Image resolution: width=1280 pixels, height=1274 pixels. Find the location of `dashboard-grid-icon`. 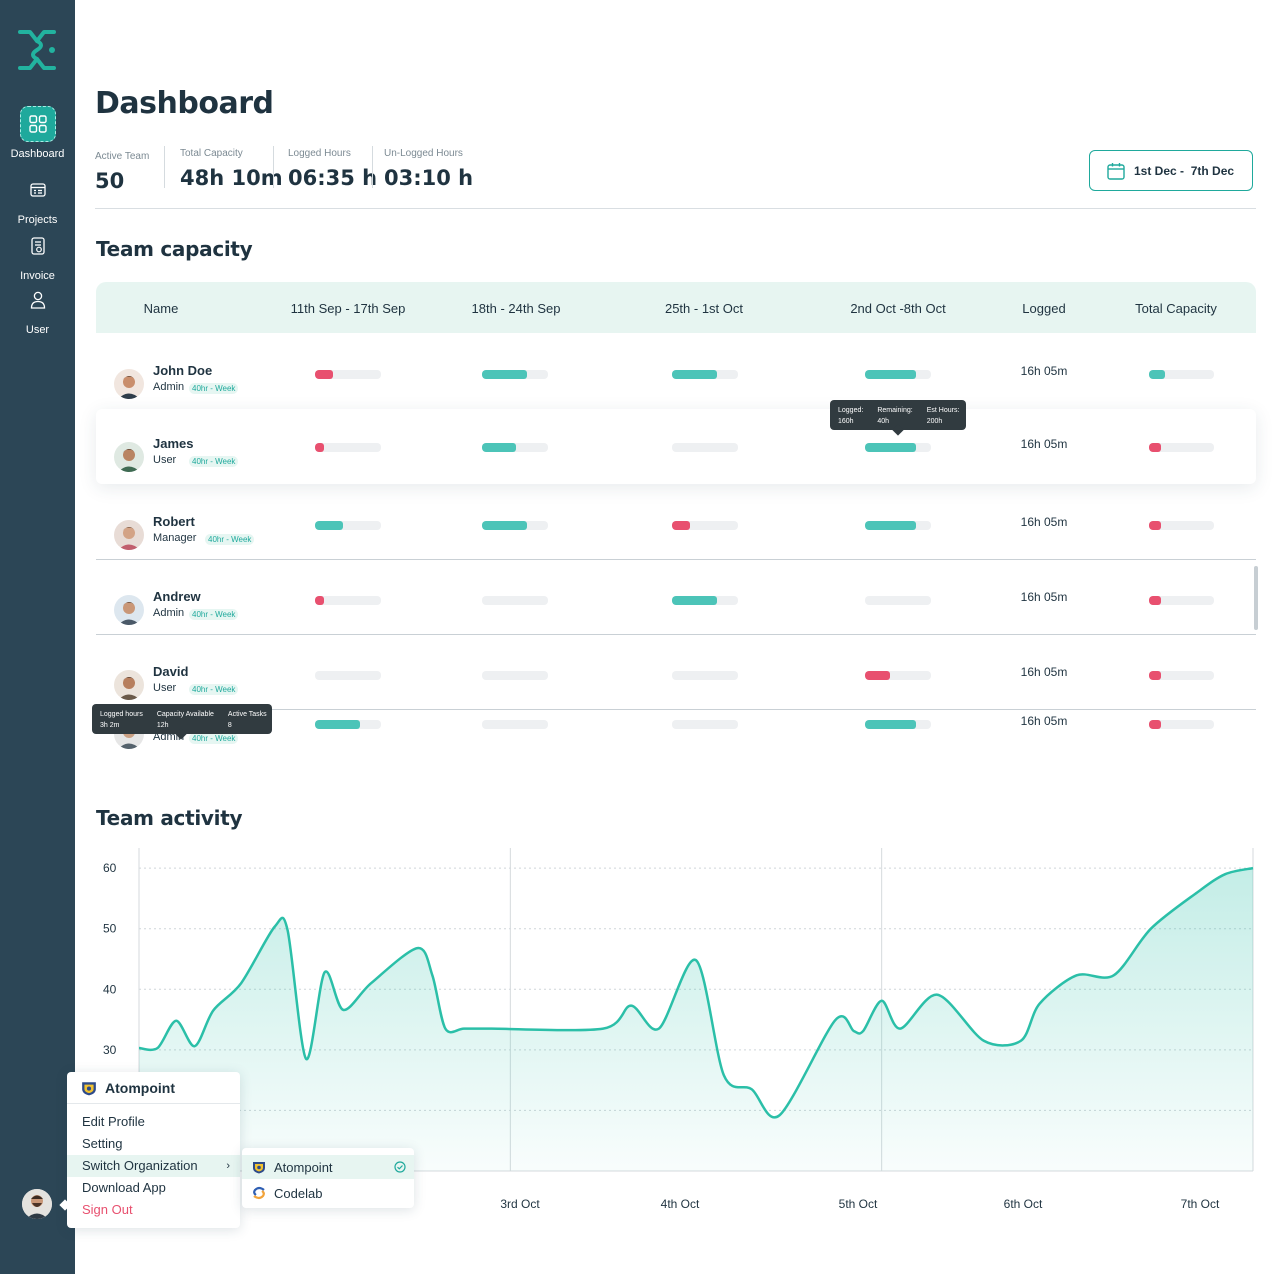

dashboard-grid-icon is located at coordinates (37, 124).